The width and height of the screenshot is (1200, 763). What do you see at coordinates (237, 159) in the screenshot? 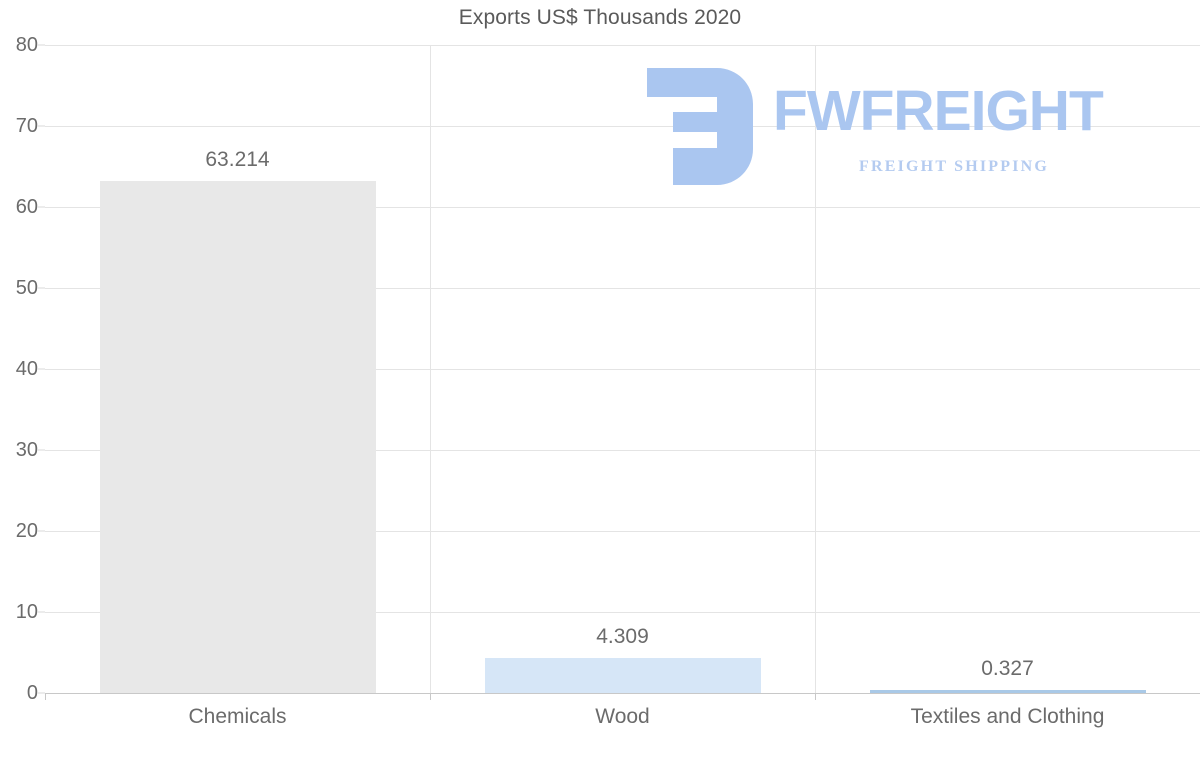
I see `bar-value-label: 63.214` at bounding box center [237, 159].